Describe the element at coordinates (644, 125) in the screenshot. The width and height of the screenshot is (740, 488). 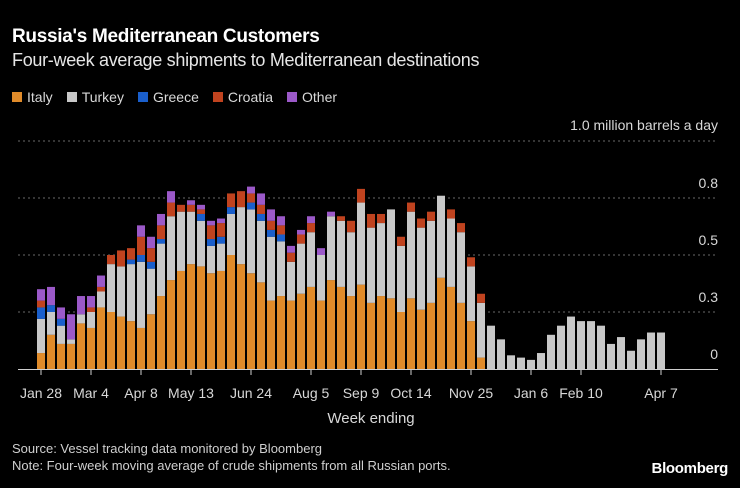
I see `y-axis-unit-label: 1.0 million barrels a day` at that location.